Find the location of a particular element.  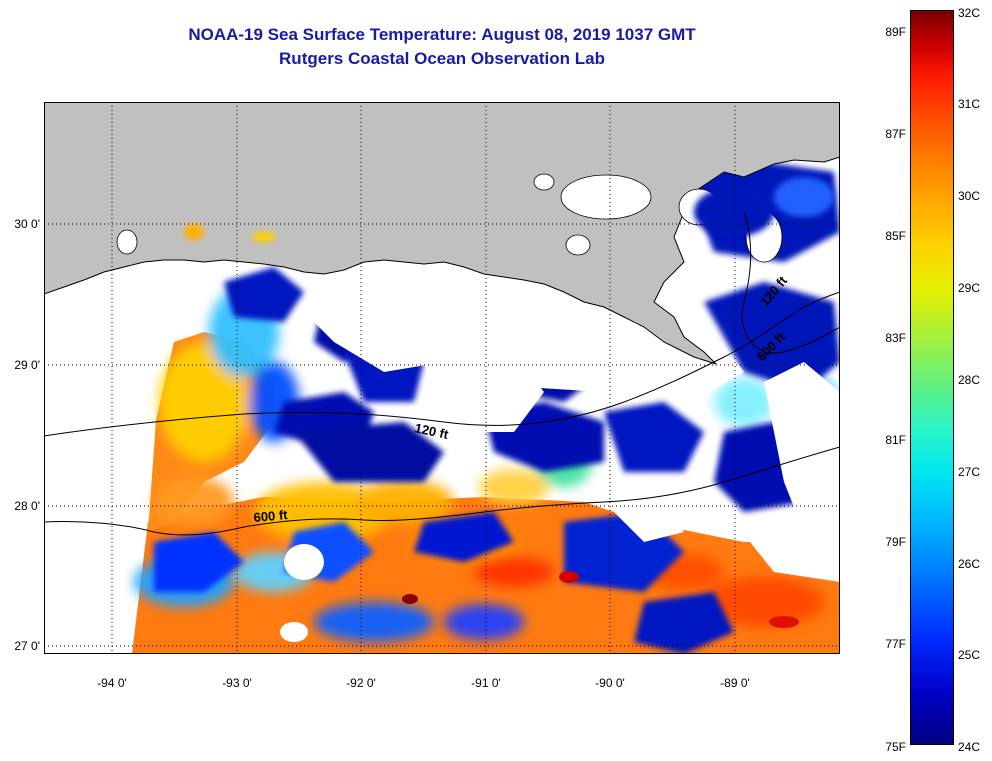

lon-label-94: -94 0' is located at coordinates (112, 683).